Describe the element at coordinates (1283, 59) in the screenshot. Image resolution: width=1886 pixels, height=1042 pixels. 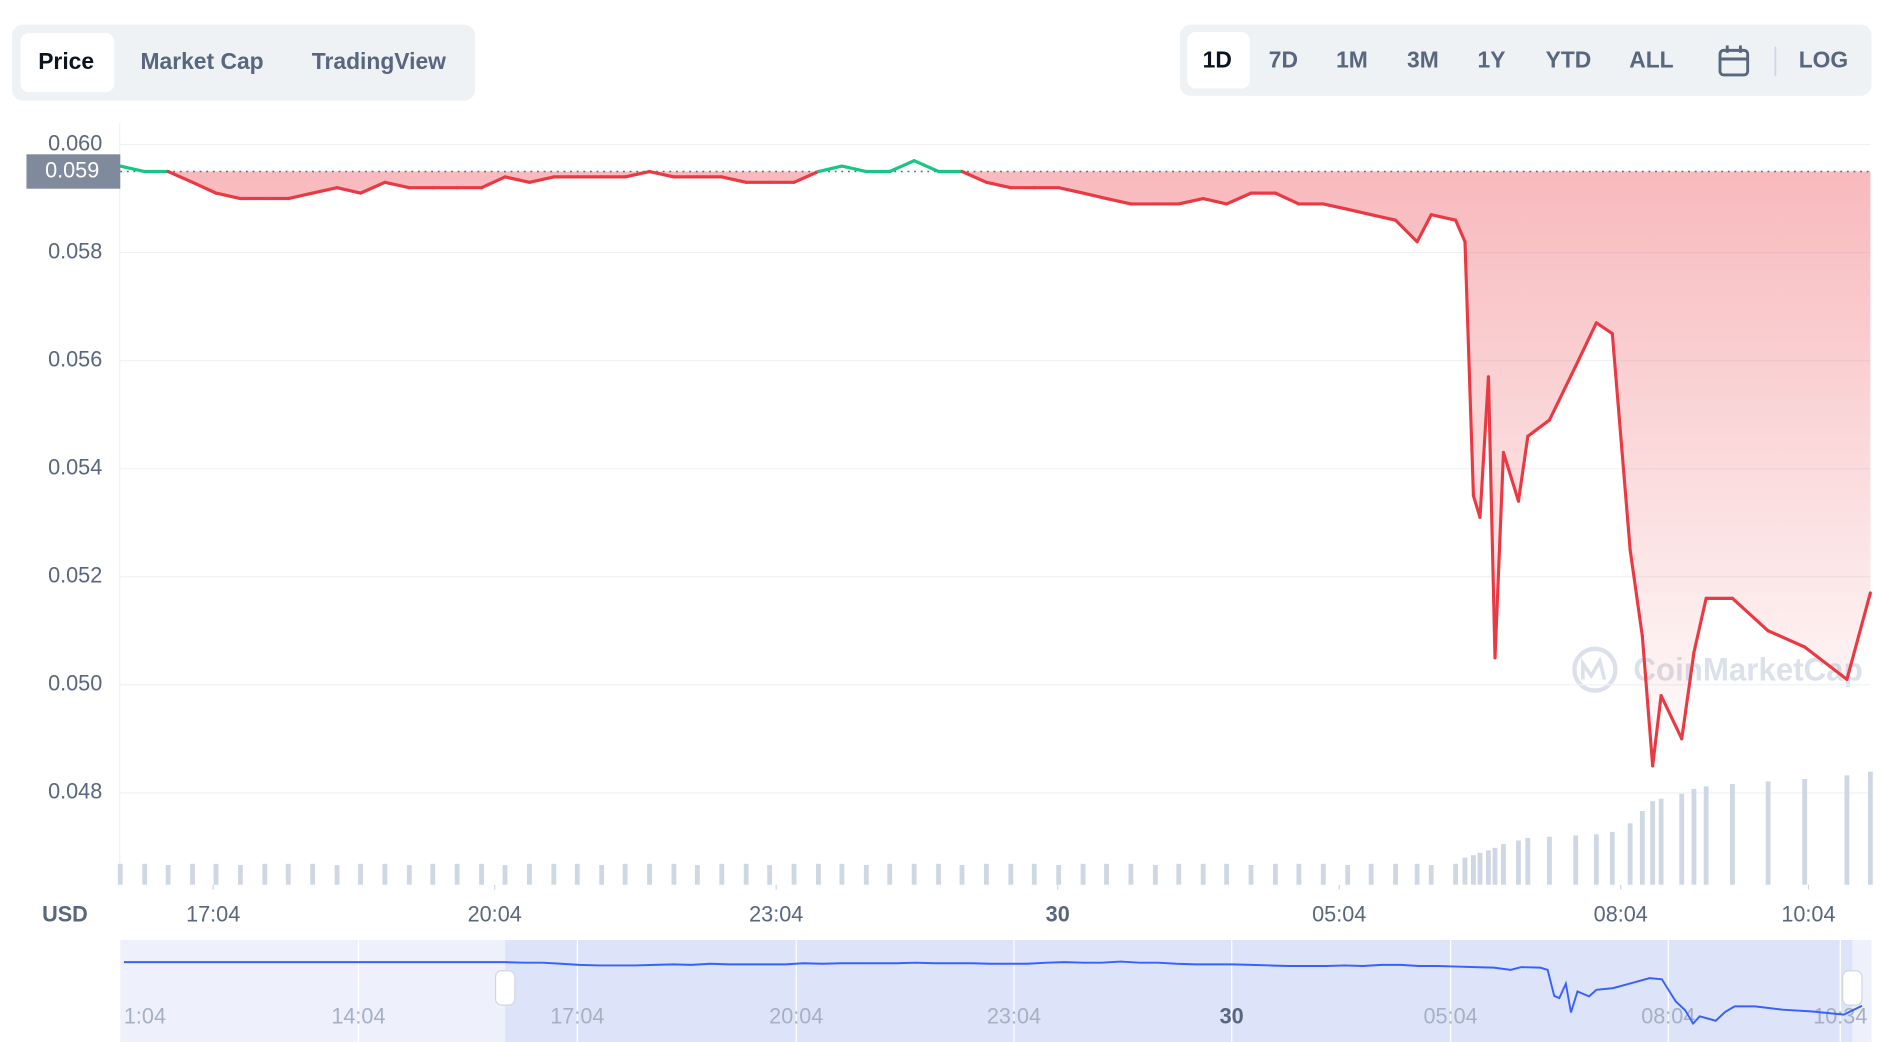
I see `range-button: 7D` at that location.